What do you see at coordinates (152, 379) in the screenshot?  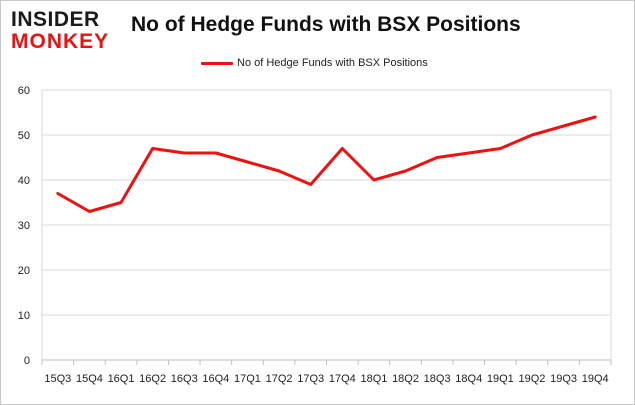 I see `x-tick-label: 16Q2` at bounding box center [152, 379].